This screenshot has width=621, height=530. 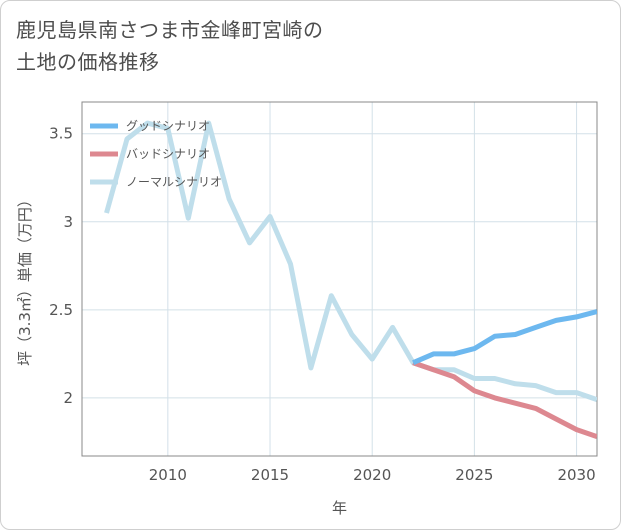 What do you see at coordinates (168, 475) in the screenshot?
I see `x-tick-label: 2010` at bounding box center [168, 475].